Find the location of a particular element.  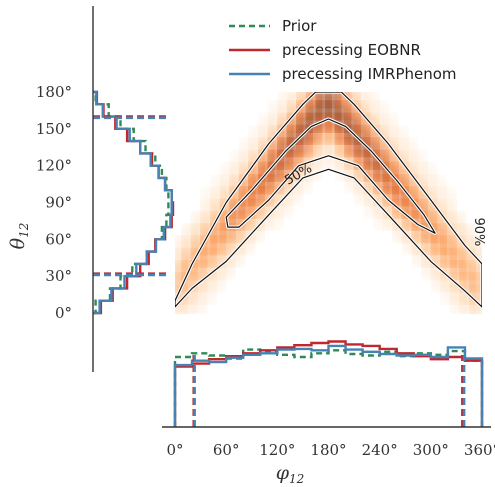

theta-marginal-panel is located at coordinates (134, 202).